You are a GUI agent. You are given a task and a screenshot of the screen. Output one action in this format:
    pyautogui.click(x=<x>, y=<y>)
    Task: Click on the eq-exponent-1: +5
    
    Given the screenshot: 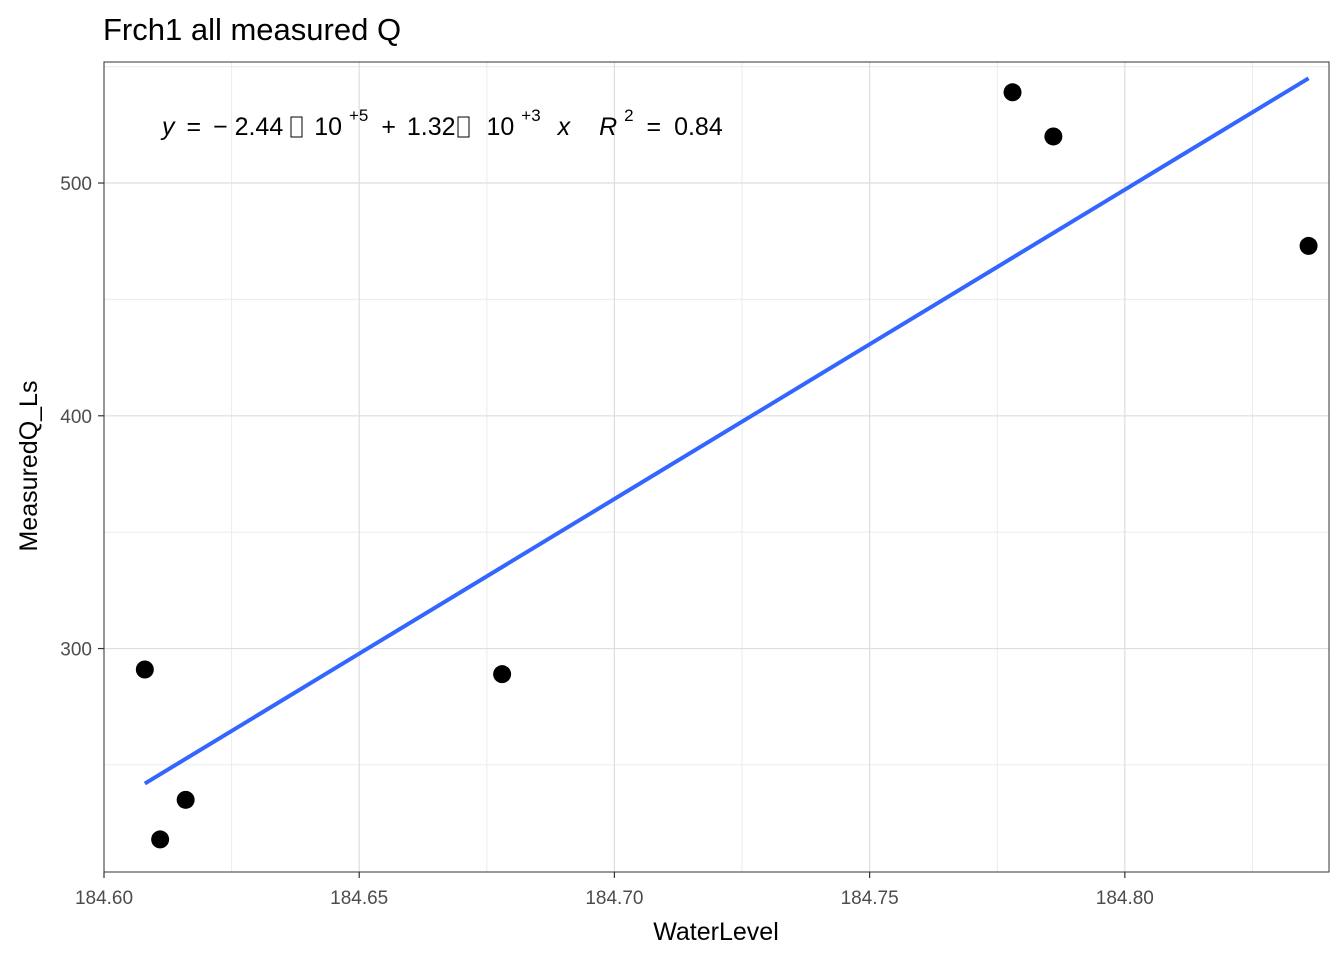 What is the action you would take?
    pyautogui.click(x=358, y=115)
    